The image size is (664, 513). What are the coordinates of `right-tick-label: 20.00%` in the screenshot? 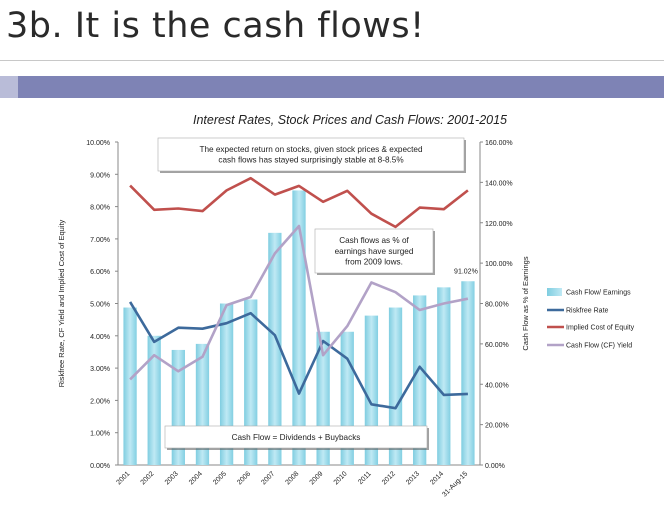 It's located at (497, 426).